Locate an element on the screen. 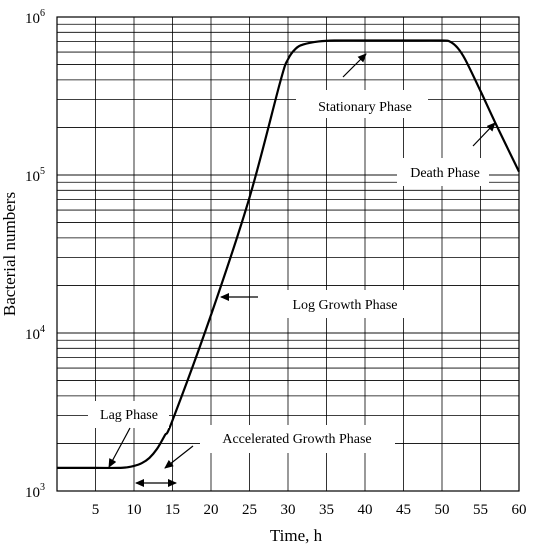 The width and height of the screenshot is (539, 547). x-tick-label: 35 is located at coordinates (326, 510).